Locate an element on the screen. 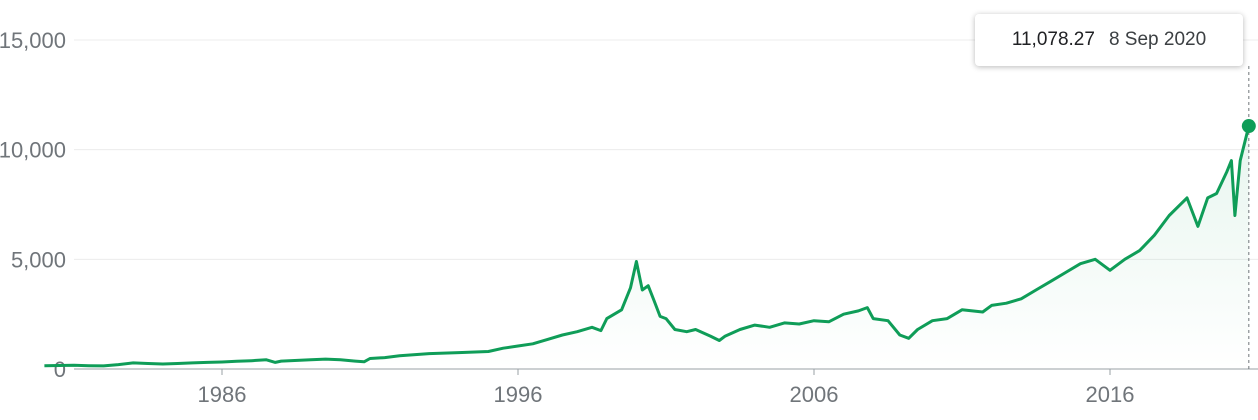  x-tick-label: 1986 is located at coordinates (222, 394).